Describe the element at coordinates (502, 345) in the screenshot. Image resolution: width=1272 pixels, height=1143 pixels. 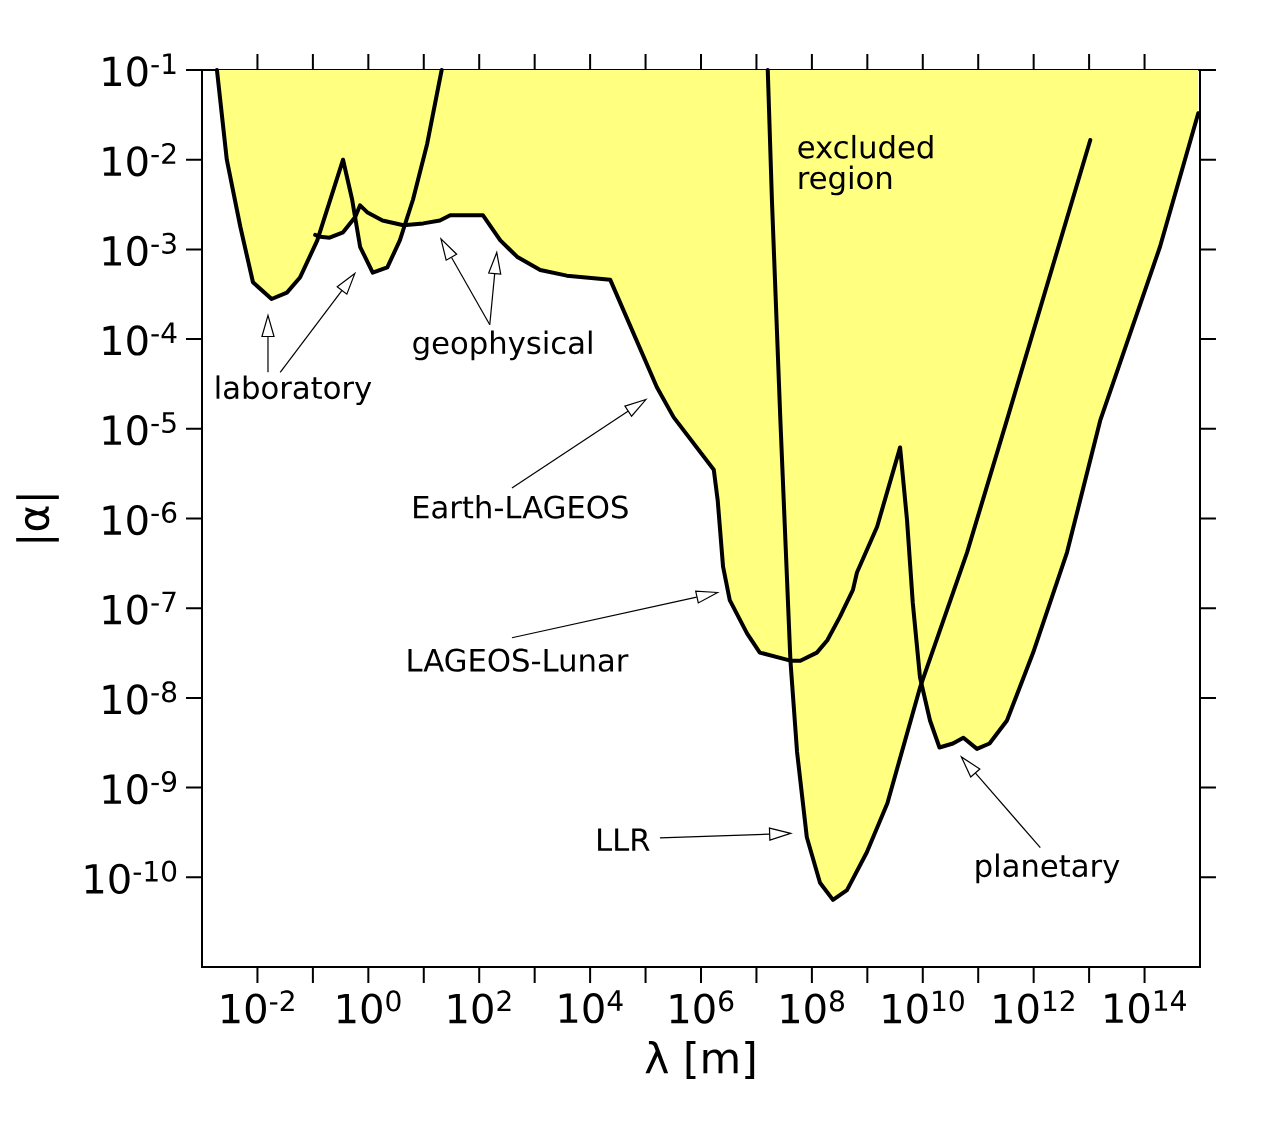
I see `annotation: geophysical` at that location.